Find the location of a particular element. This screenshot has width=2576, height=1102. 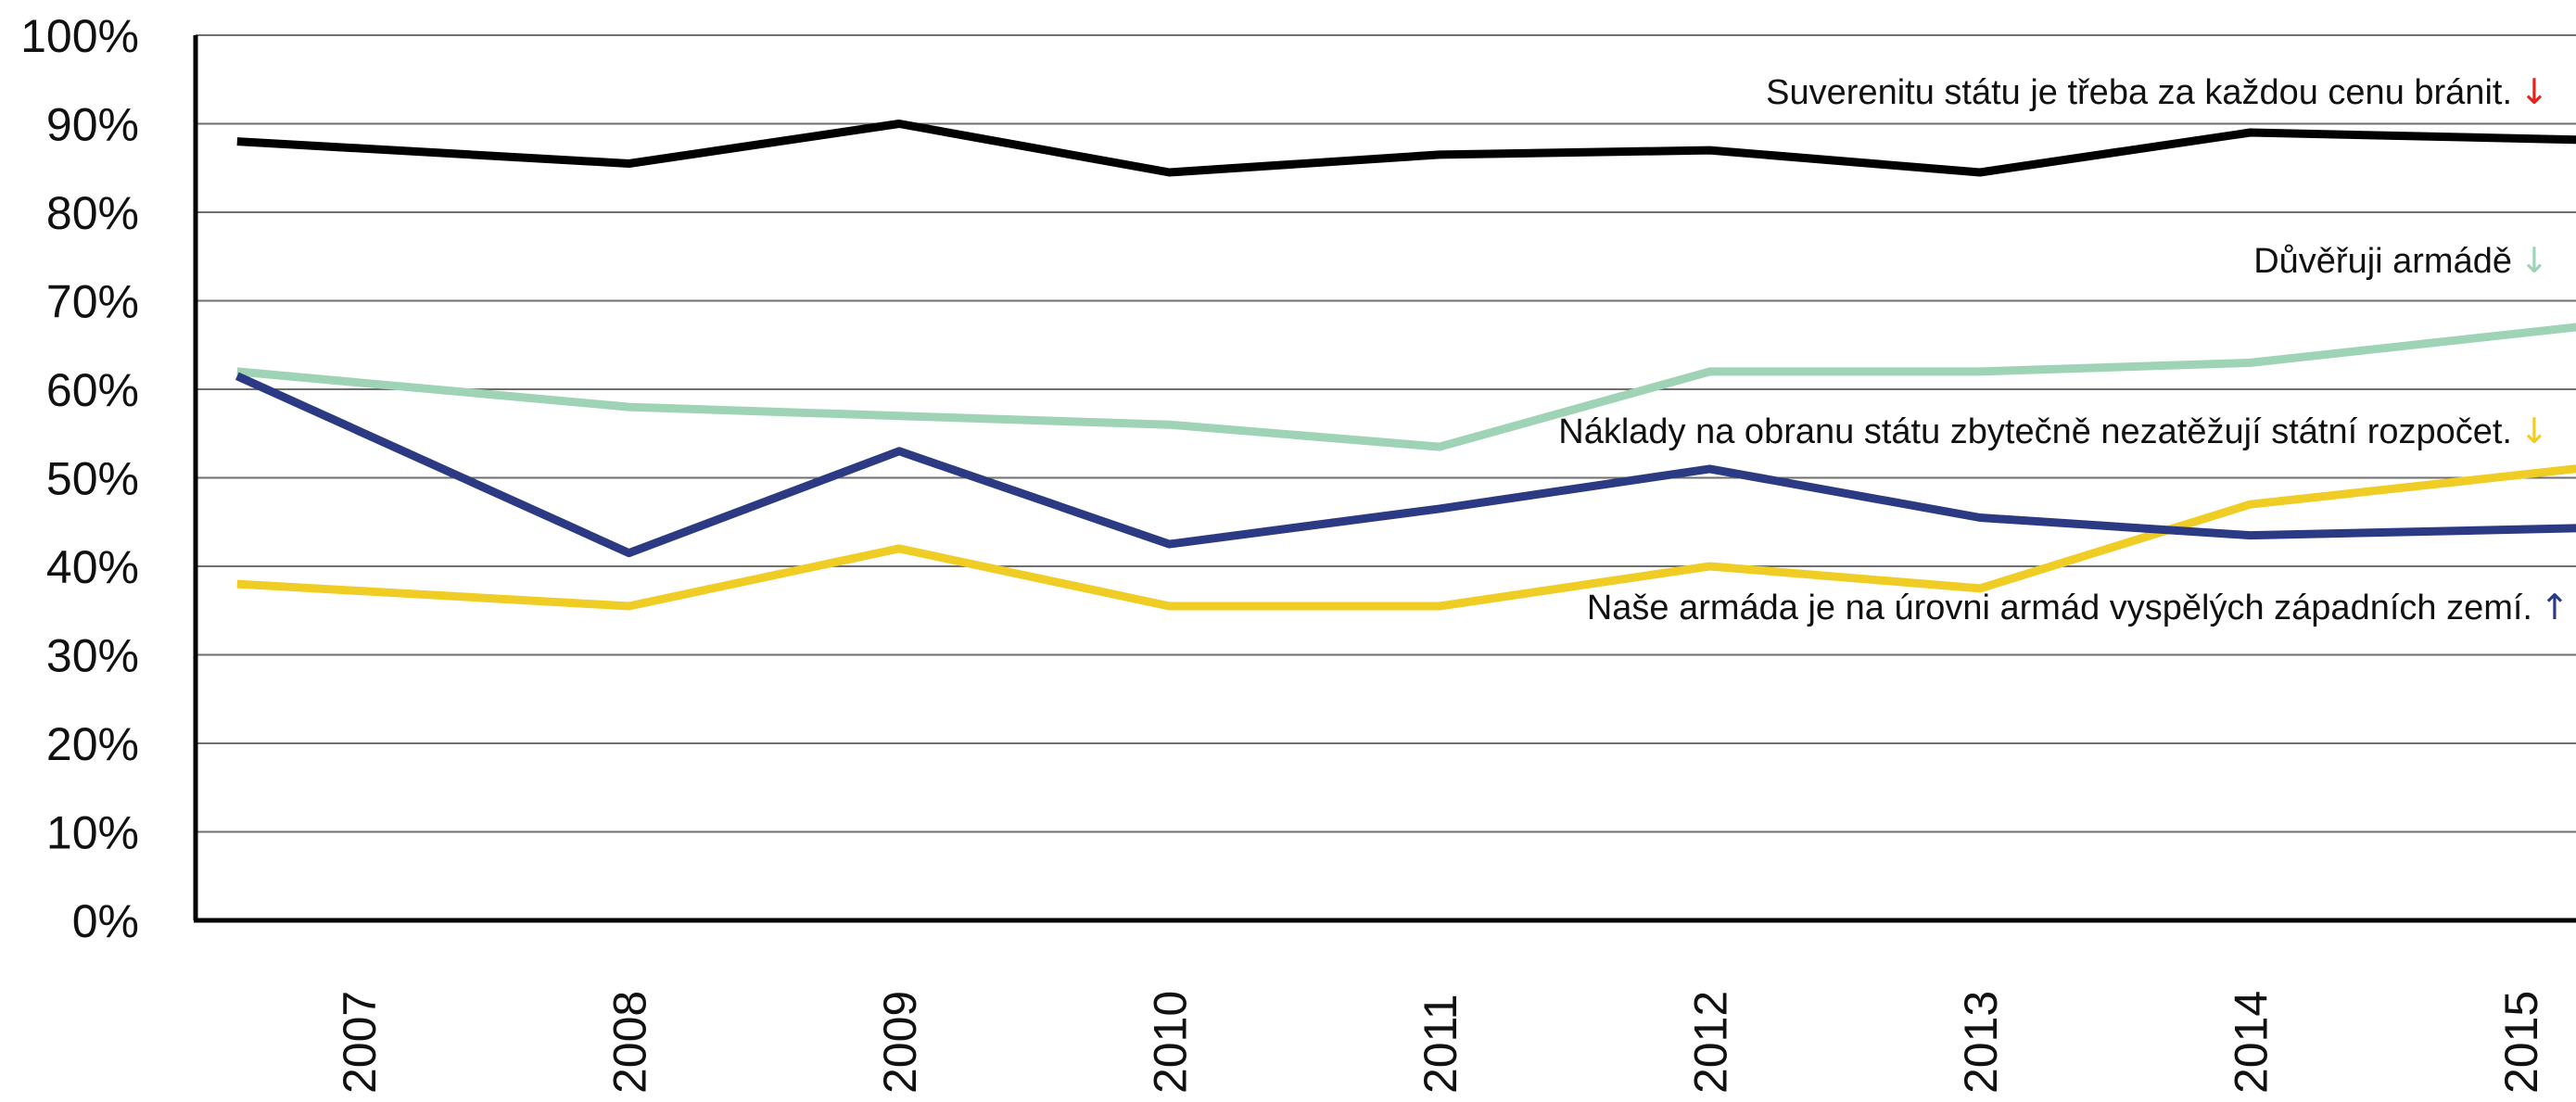

x-tick: 2007 is located at coordinates (360, 1042).